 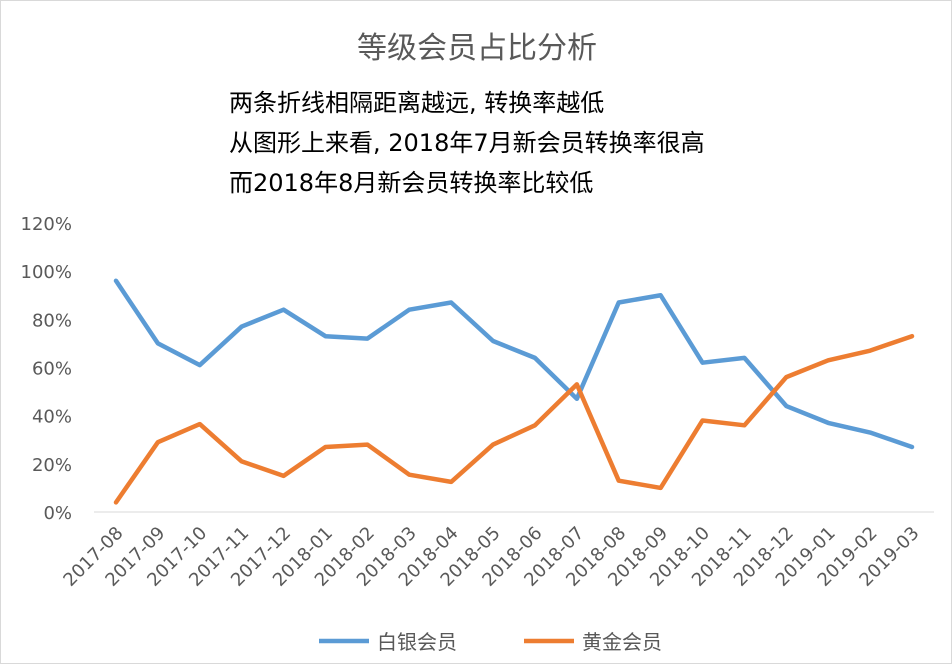 What do you see at coordinates (417, 642) in the screenshot?
I see `legend-label-0: 白银会员` at bounding box center [417, 642].